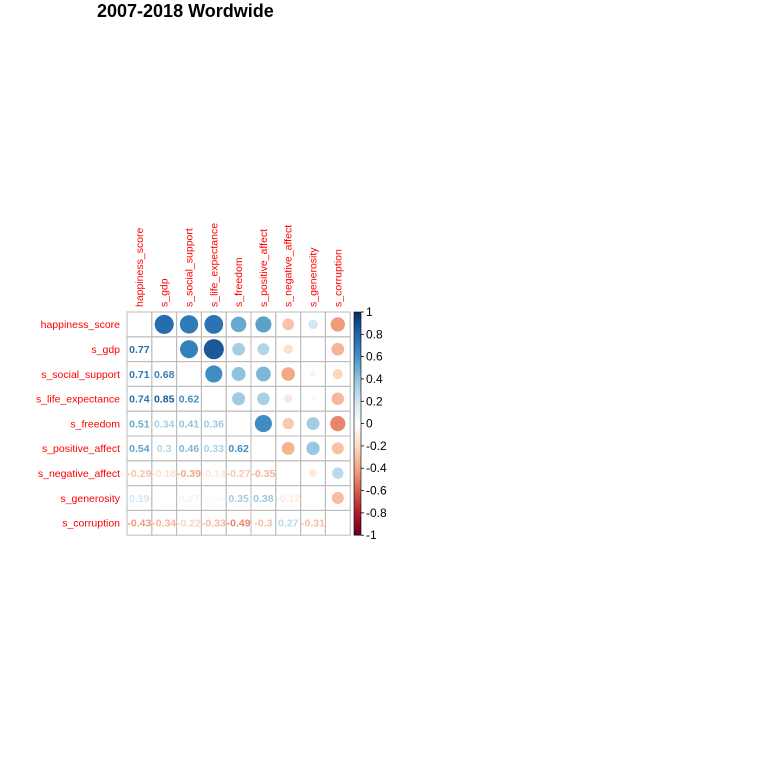 The image size is (768, 768). Describe the element at coordinates (81, 325) in the screenshot. I see `row-label: happiness_score` at that location.